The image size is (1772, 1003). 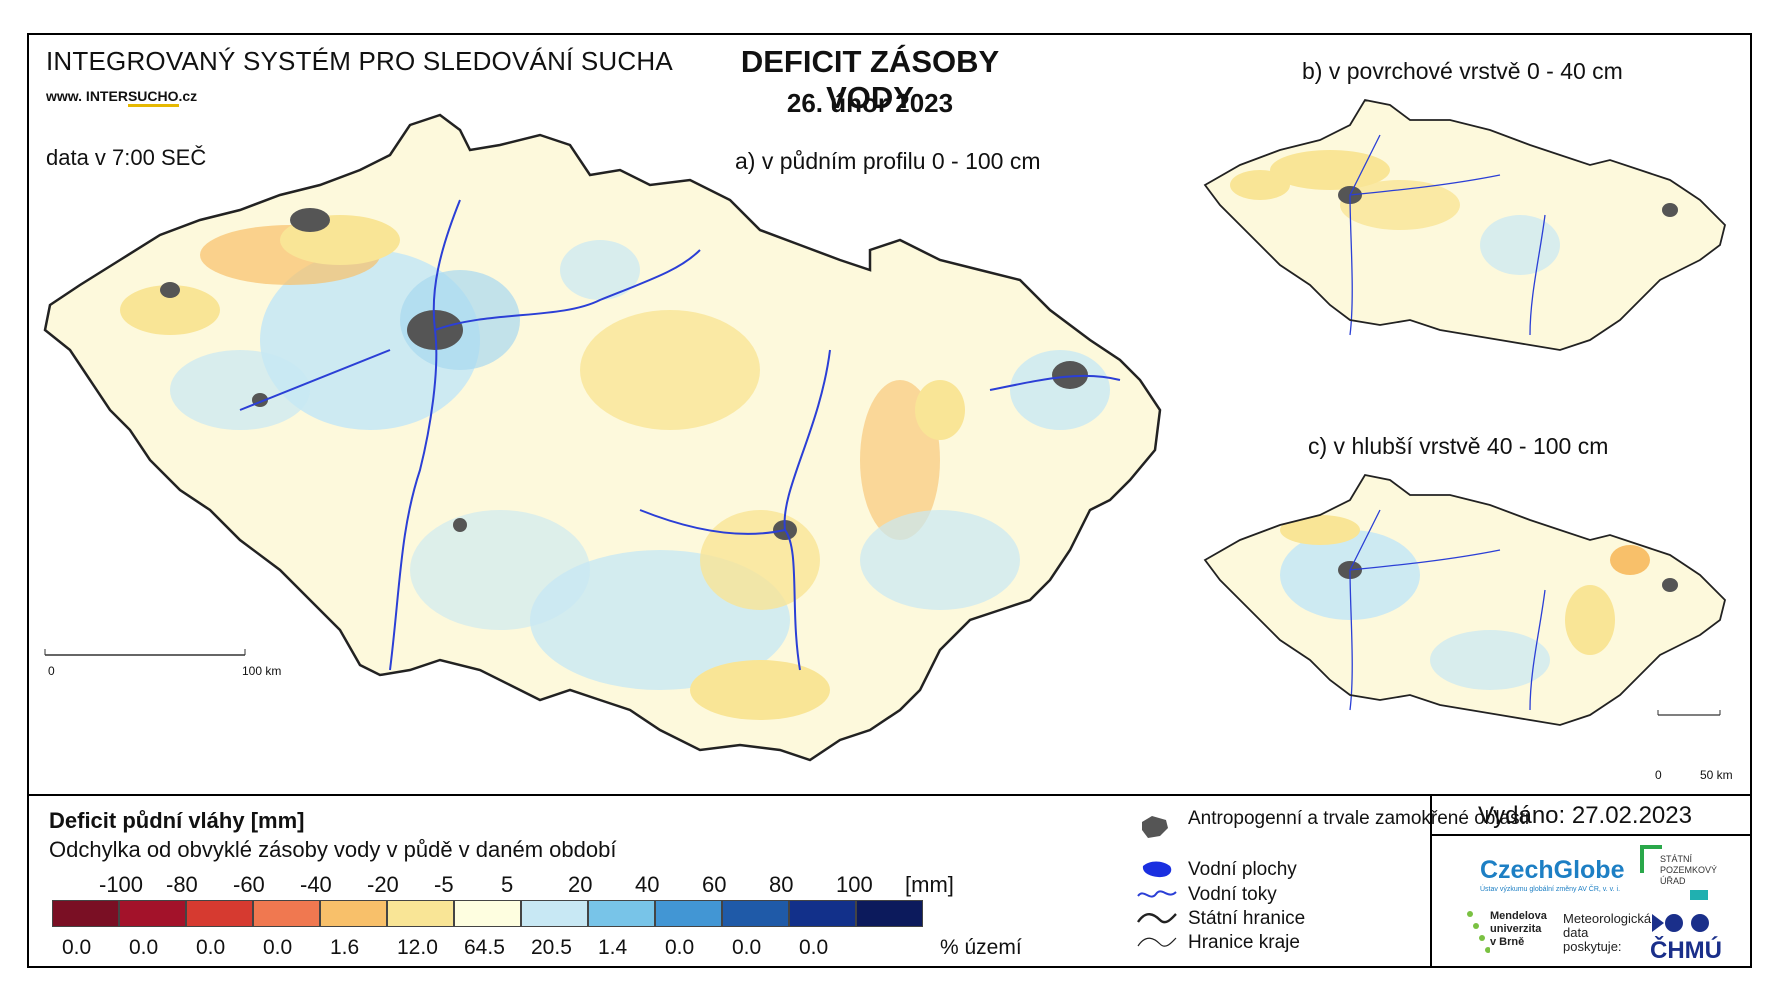 What do you see at coordinates (1431, 881) in the screenshot?
I see `legend-vertical-divider` at bounding box center [1431, 881].